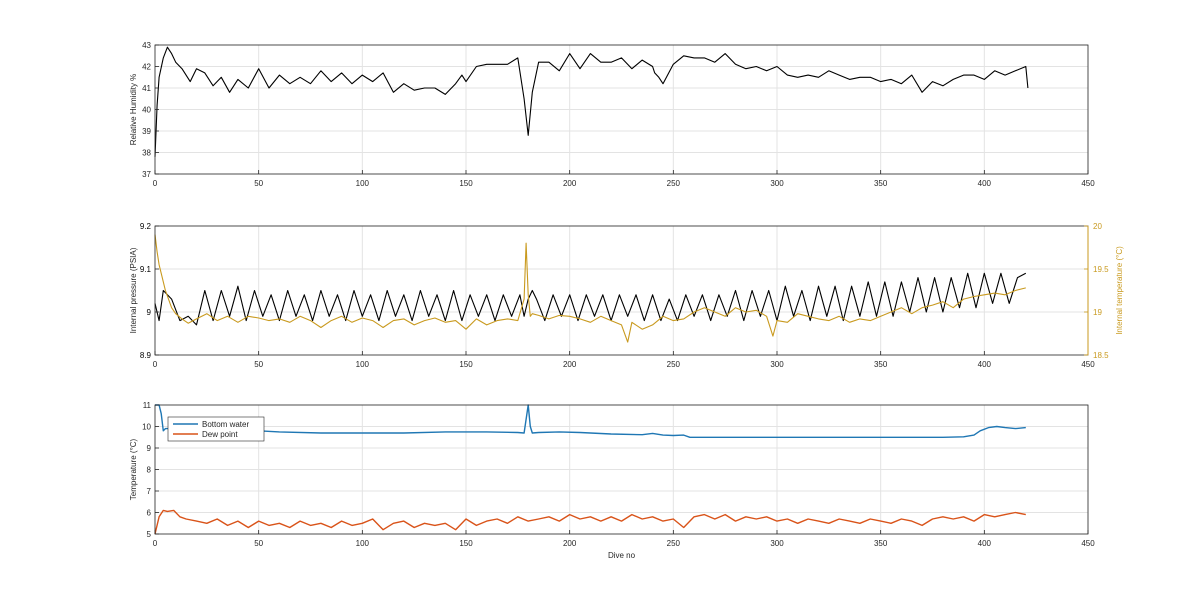  What do you see at coordinates (1097, 226) in the screenshot?
I see `right-y-tick-label: 20` at bounding box center [1097, 226].